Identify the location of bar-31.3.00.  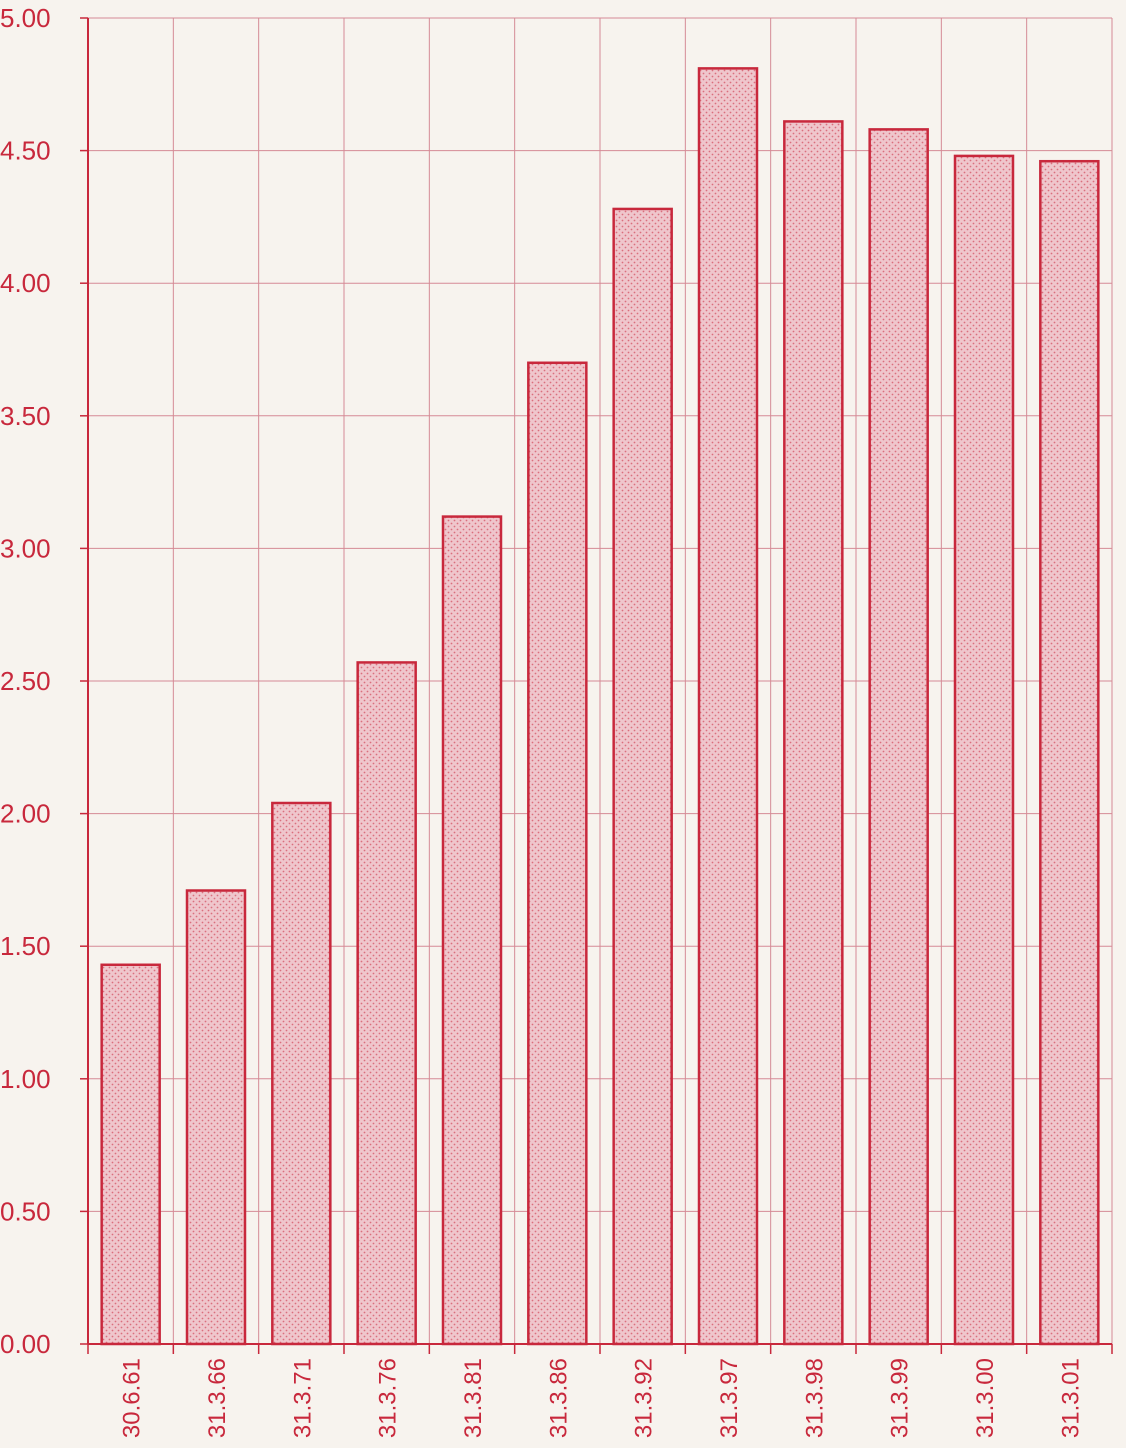
(984, 750).